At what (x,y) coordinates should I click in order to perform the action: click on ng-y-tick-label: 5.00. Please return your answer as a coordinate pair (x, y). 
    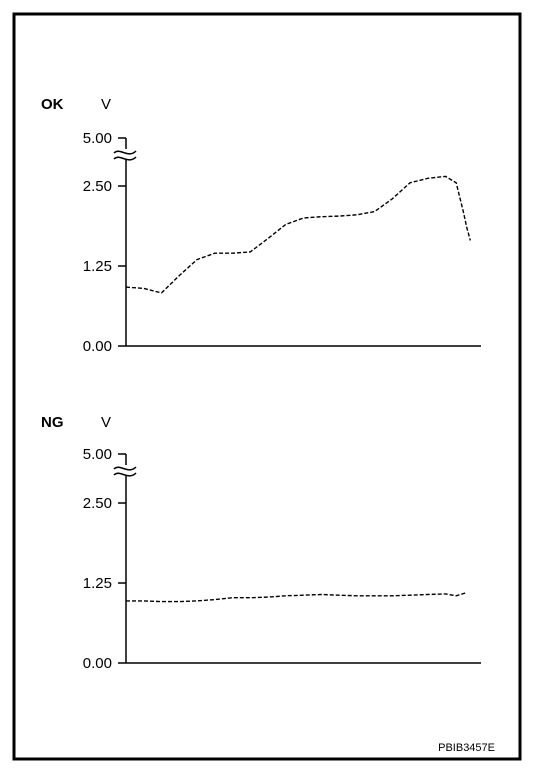
    Looking at the image, I should click on (97, 454).